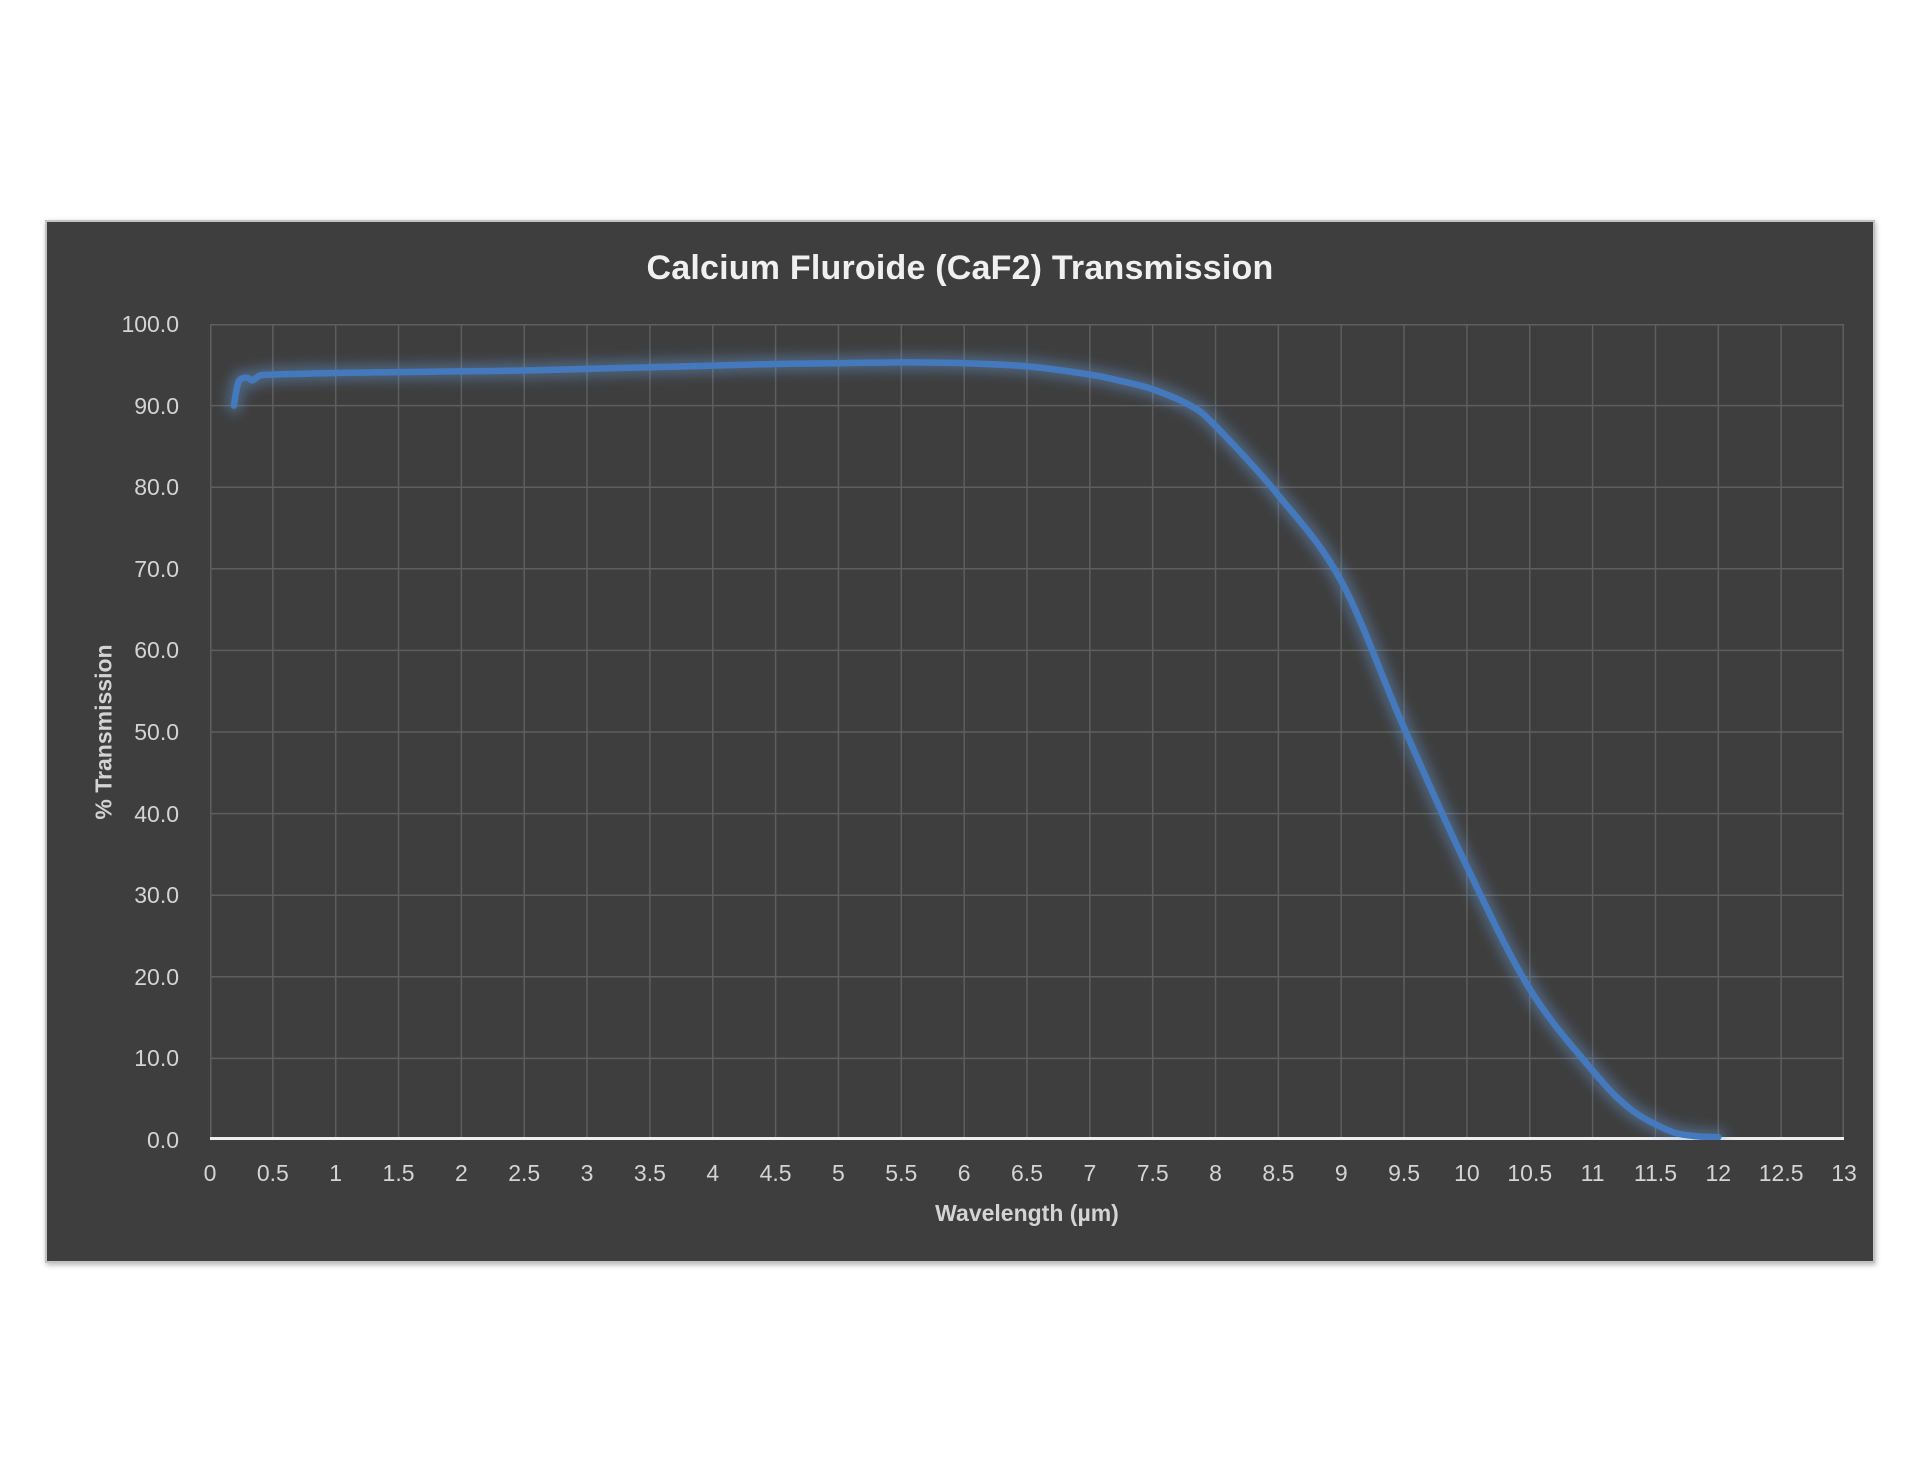 The image size is (1920, 1484). I want to click on x-tick-label: 9.5, so click(1404, 1173).